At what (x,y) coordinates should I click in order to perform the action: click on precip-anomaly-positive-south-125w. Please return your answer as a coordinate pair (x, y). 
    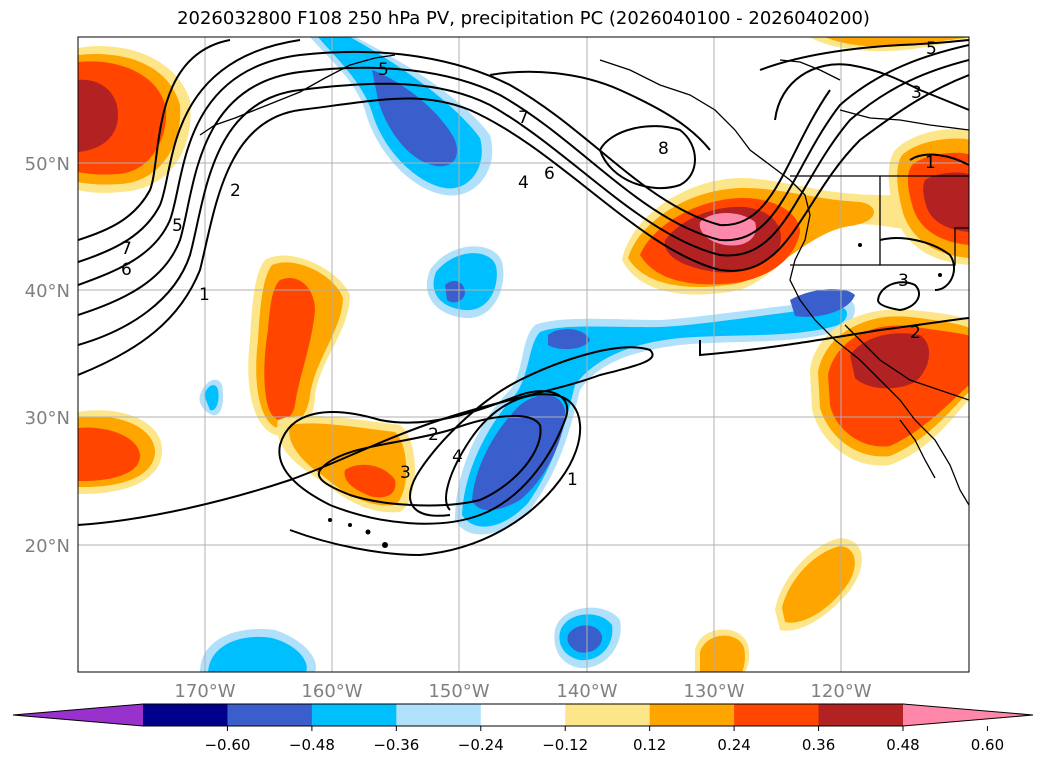
    Looking at the image, I should click on (818, 584).